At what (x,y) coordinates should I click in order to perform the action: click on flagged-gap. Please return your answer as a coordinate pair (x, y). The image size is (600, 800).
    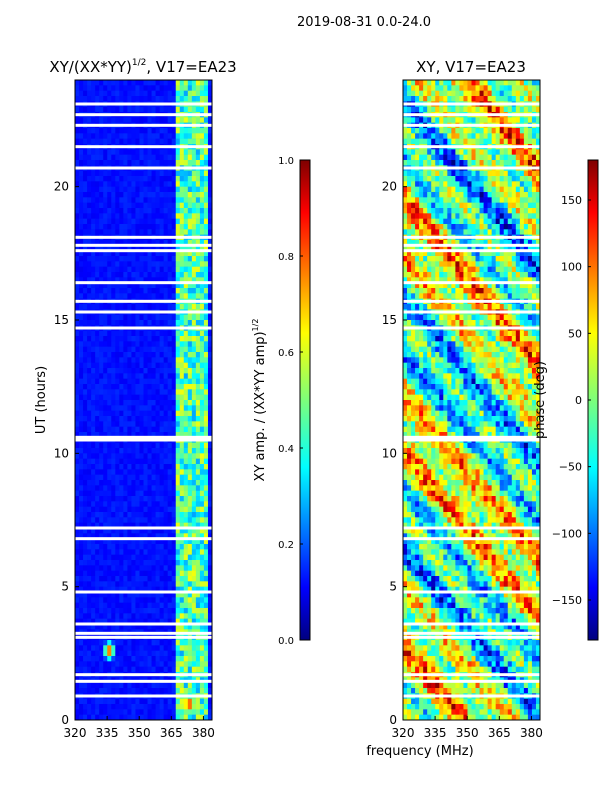
    Looking at the image, I should click on (143, 437).